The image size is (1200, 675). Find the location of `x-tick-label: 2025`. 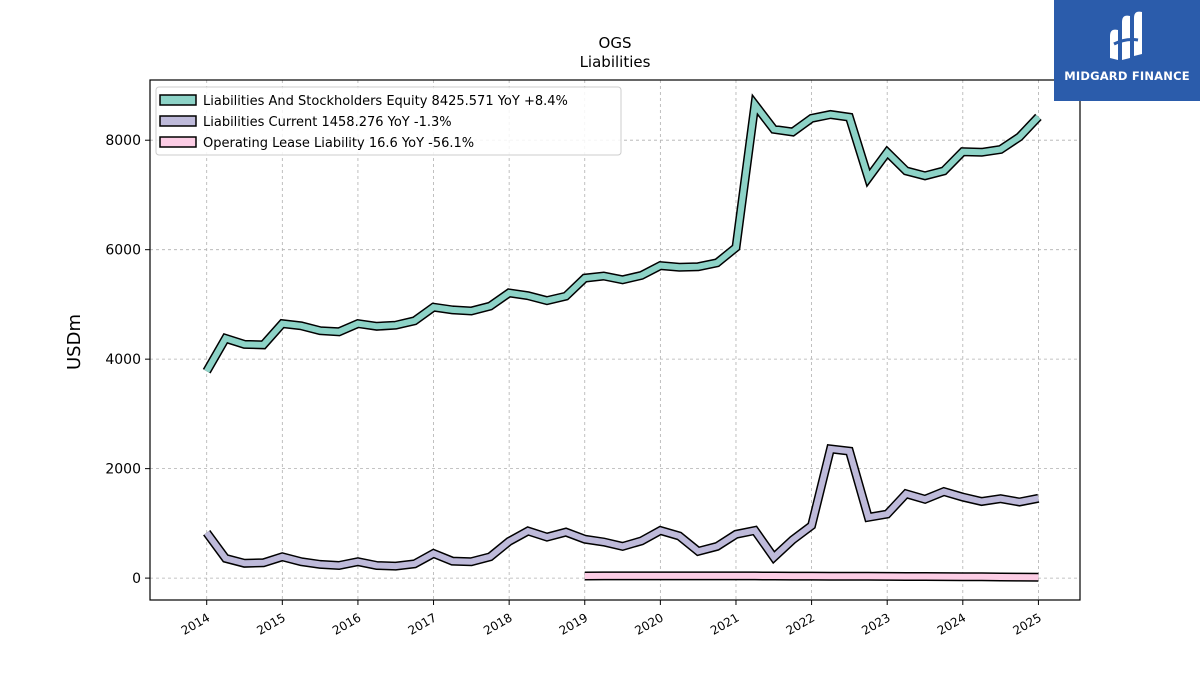

x-tick-label: 2025 is located at coordinates (1026, 623).